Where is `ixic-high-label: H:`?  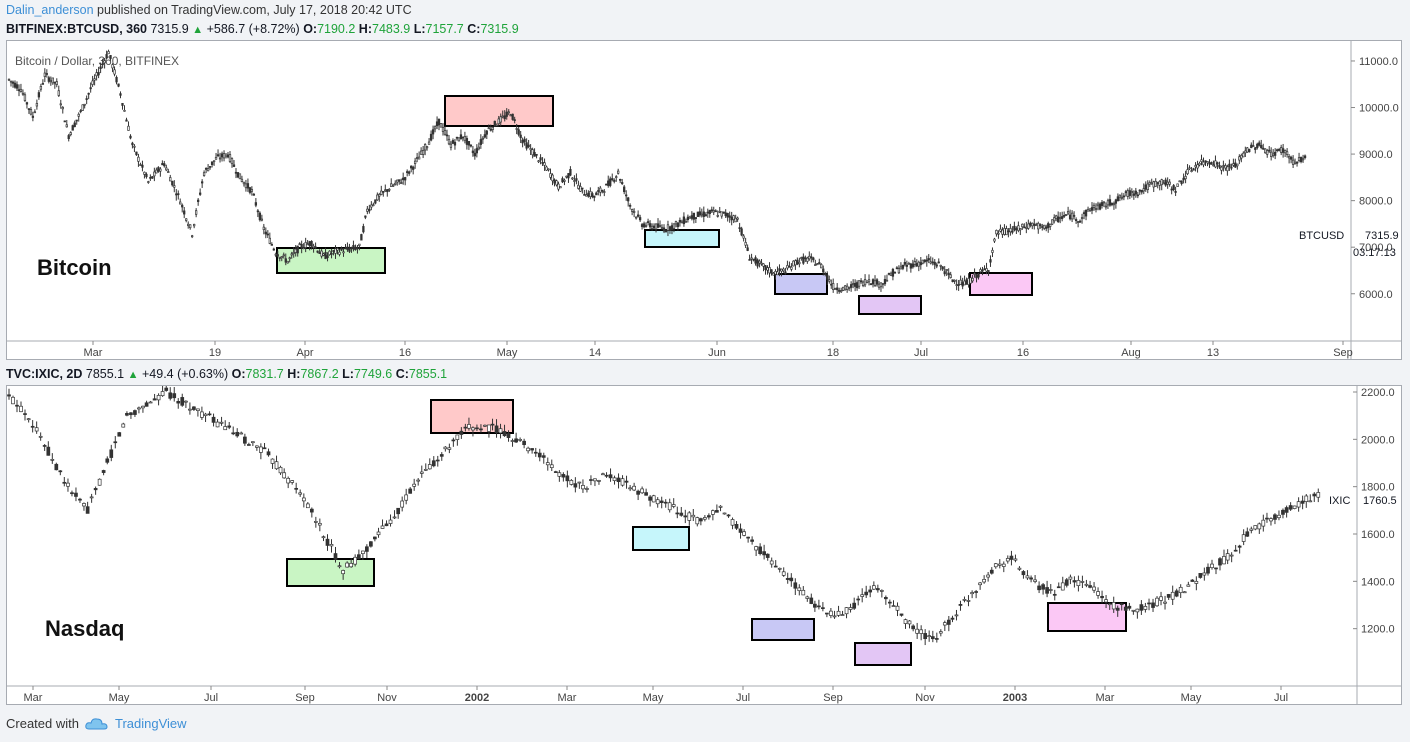 ixic-high-label: H: is located at coordinates (294, 374).